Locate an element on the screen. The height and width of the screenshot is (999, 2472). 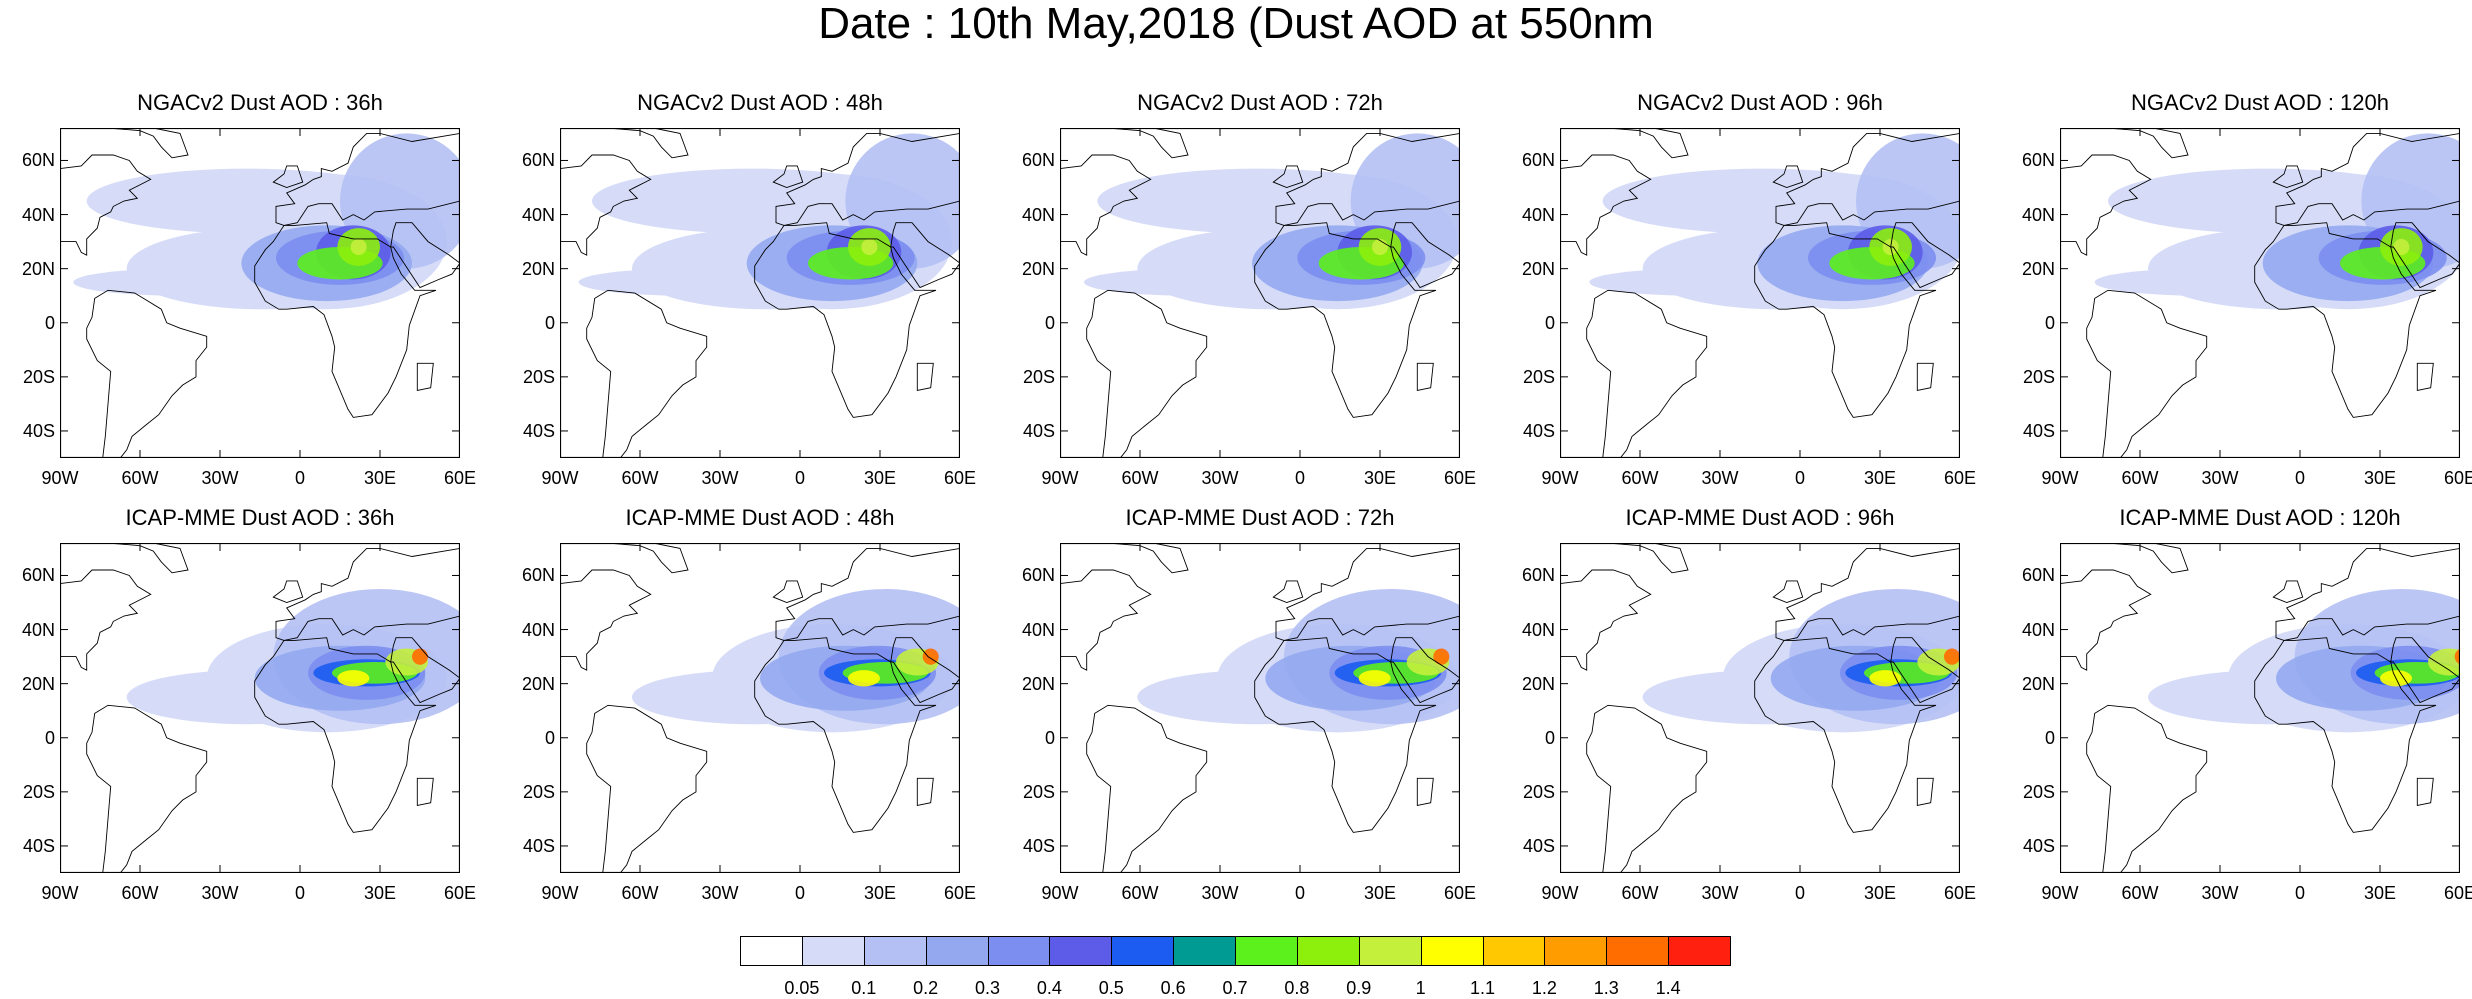
panel-title: NGACv2 Dust AOD : 72h is located at coordinates (1260, 102).